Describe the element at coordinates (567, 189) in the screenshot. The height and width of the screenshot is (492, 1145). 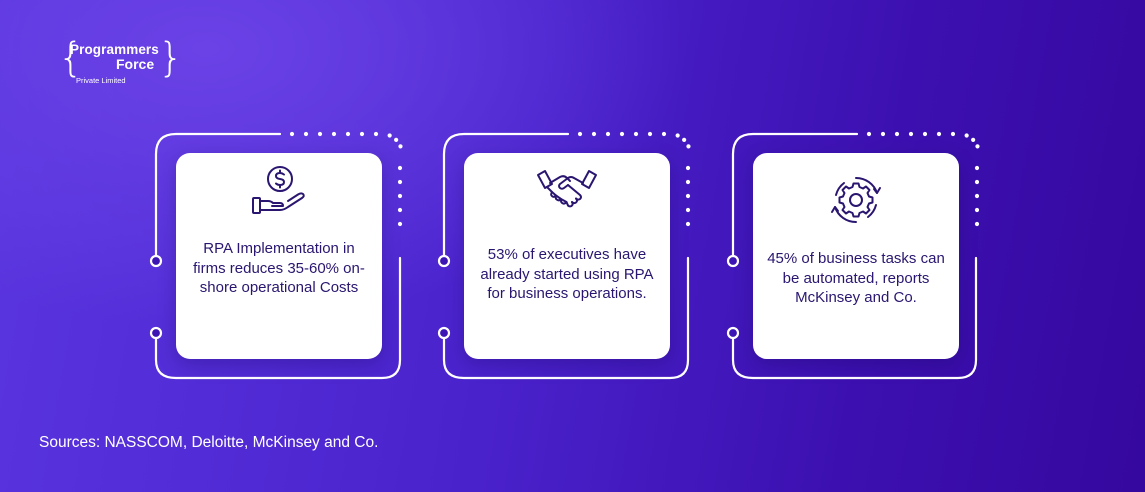
I see `handshake-icon` at that location.